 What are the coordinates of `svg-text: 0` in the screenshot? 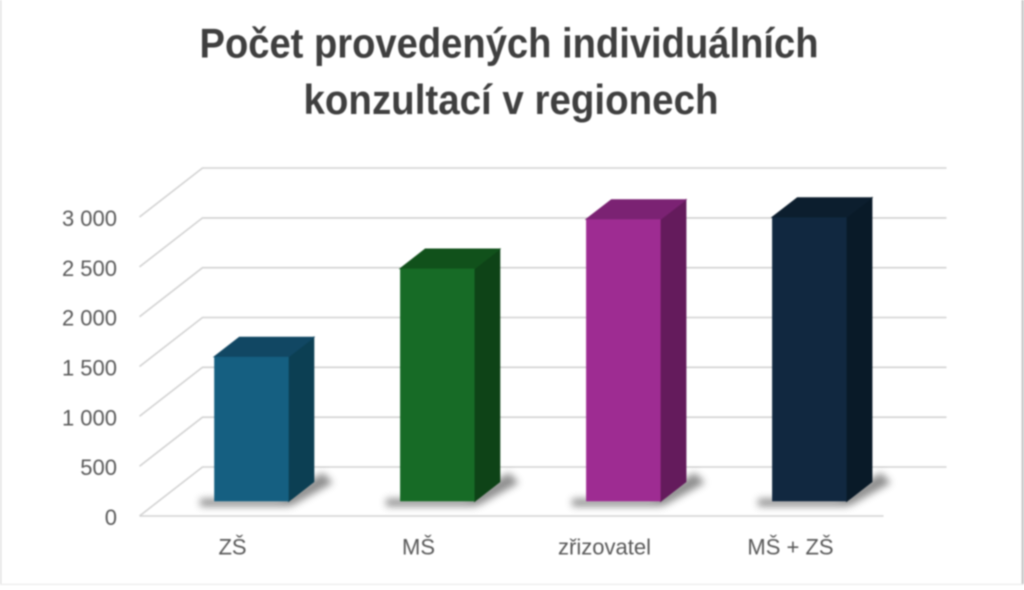 It's located at (111, 517).